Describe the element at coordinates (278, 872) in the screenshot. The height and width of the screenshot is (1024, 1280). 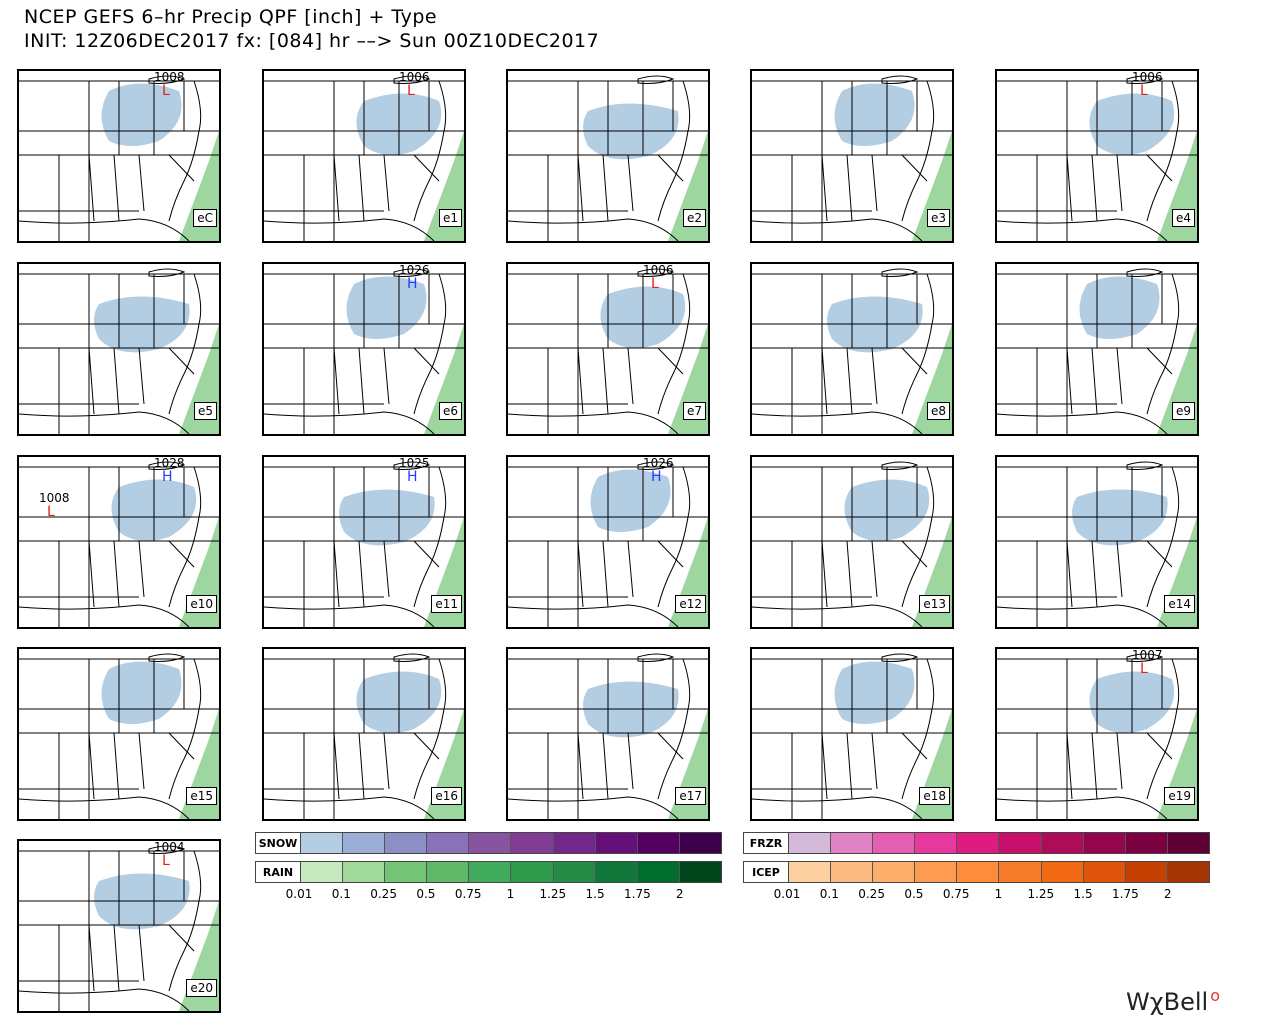
I see `rain-legend-label: RAIN` at that location.